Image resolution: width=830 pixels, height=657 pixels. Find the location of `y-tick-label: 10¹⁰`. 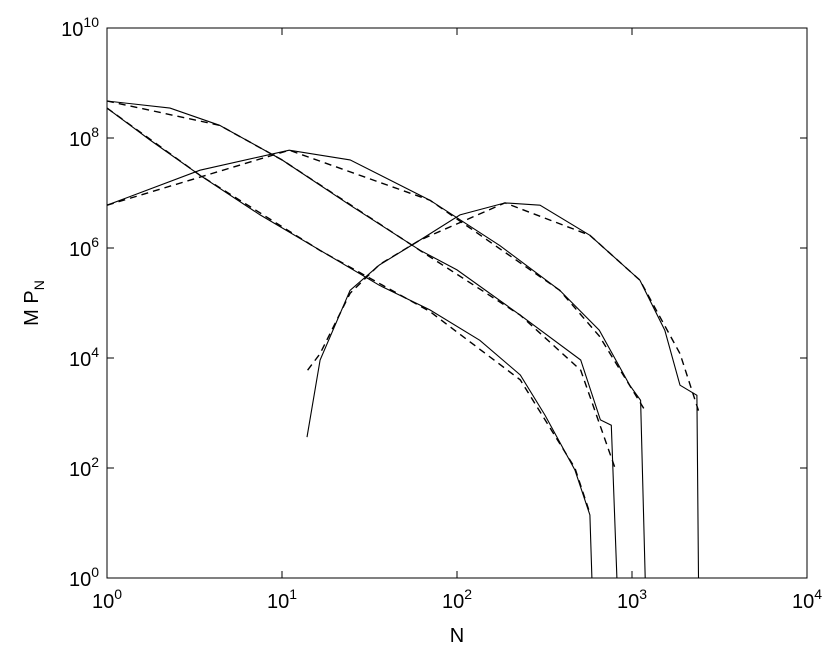

y-tick-label: 10¹⁰ is located at coordinates (80, 27).